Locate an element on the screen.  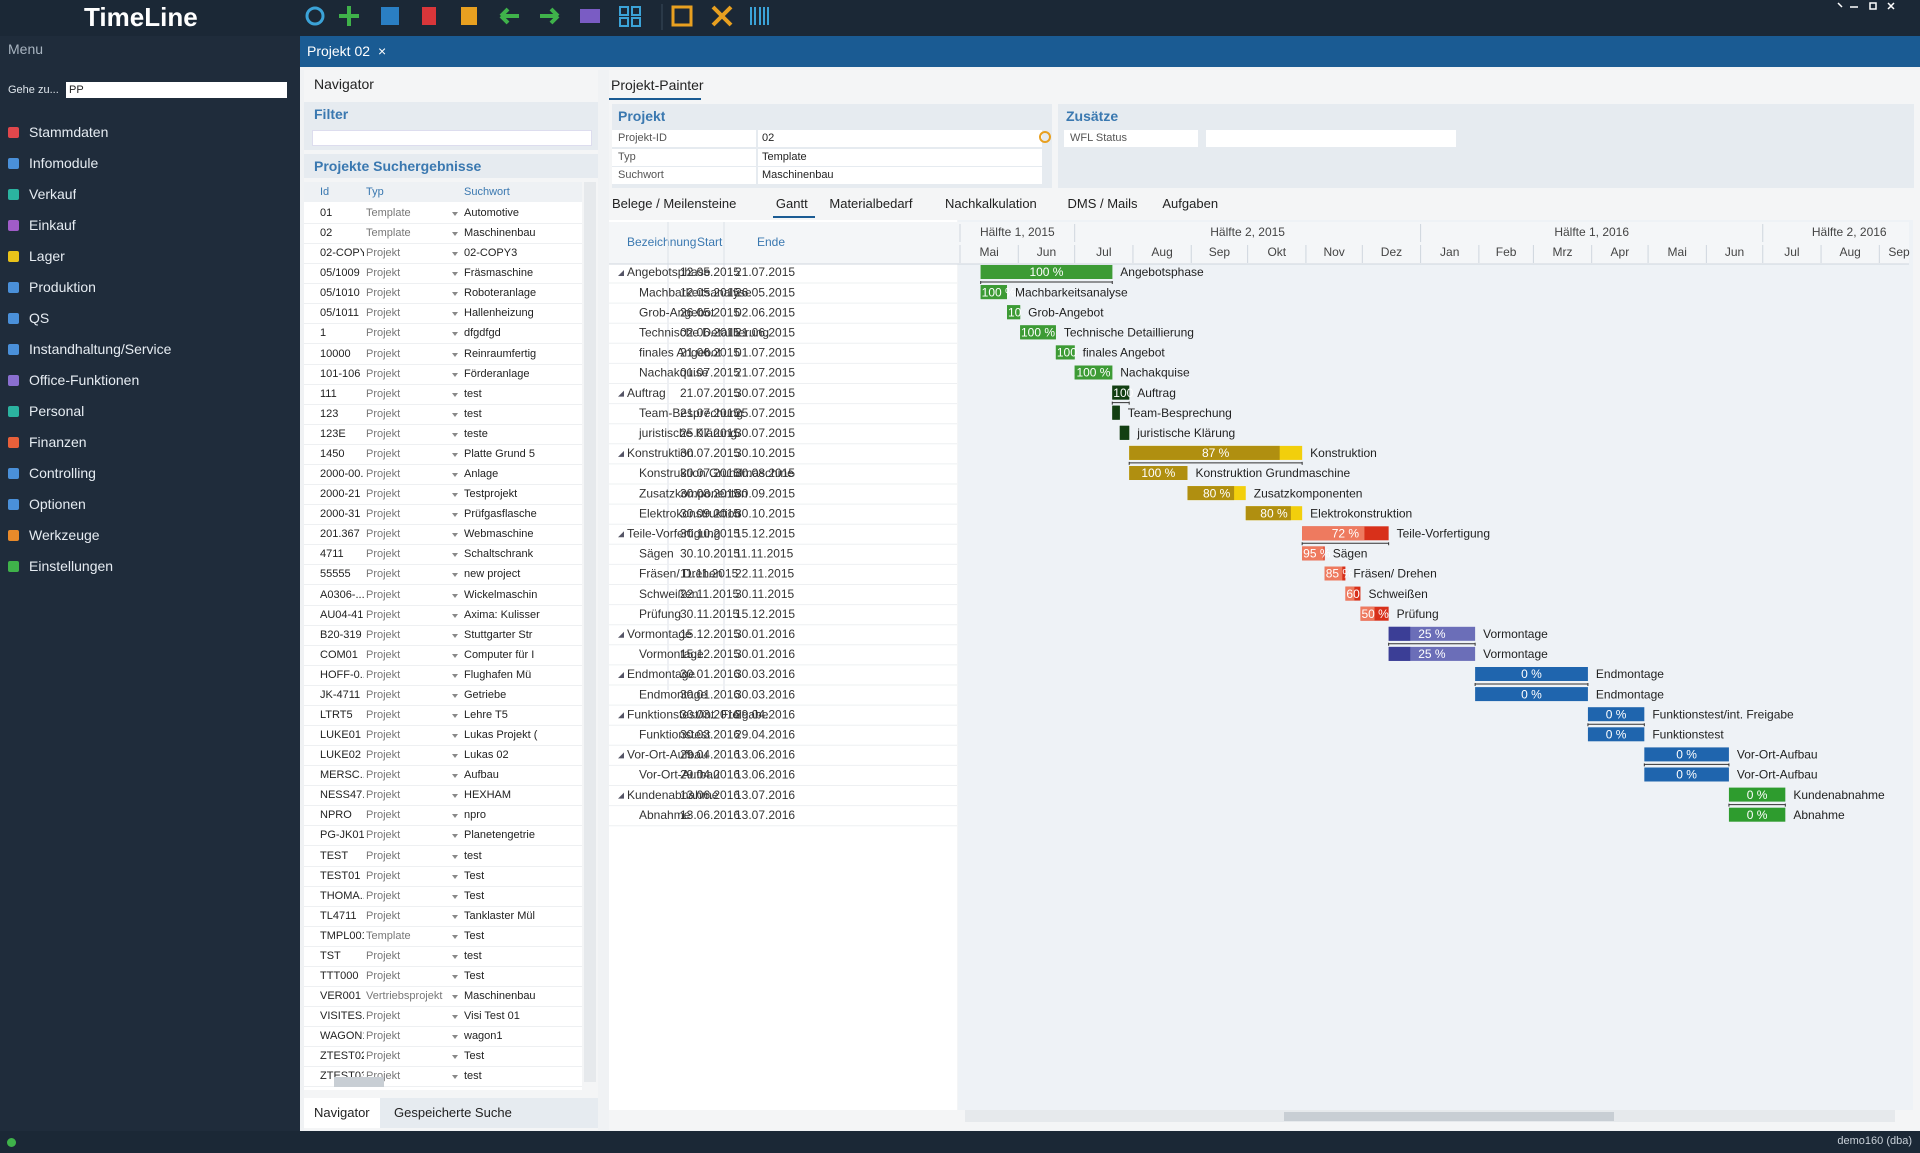
task-name: Endmontage is located at coordinates (673, 694).